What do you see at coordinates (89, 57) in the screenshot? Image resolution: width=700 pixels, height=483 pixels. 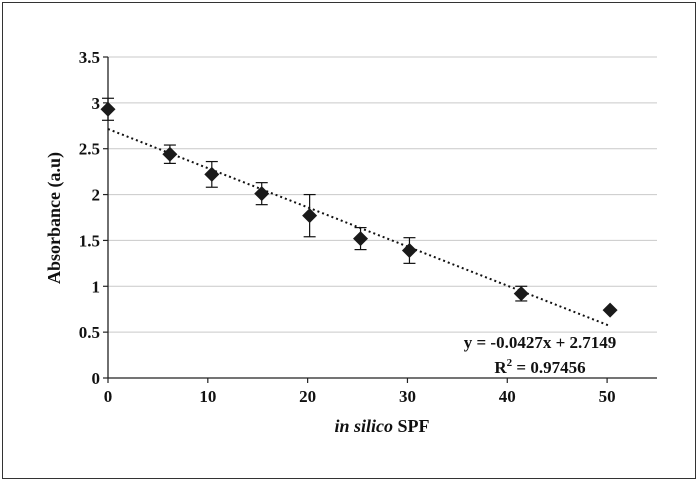 I see `y-tick-label: 3.5` at bounding box center [89, 57].